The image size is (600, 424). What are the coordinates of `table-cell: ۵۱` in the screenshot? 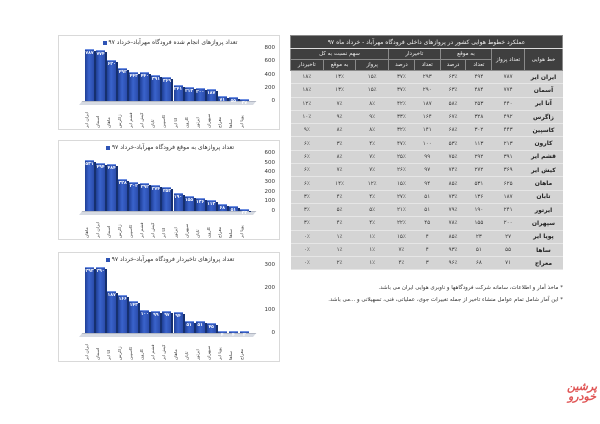 It's located at (478, 250).